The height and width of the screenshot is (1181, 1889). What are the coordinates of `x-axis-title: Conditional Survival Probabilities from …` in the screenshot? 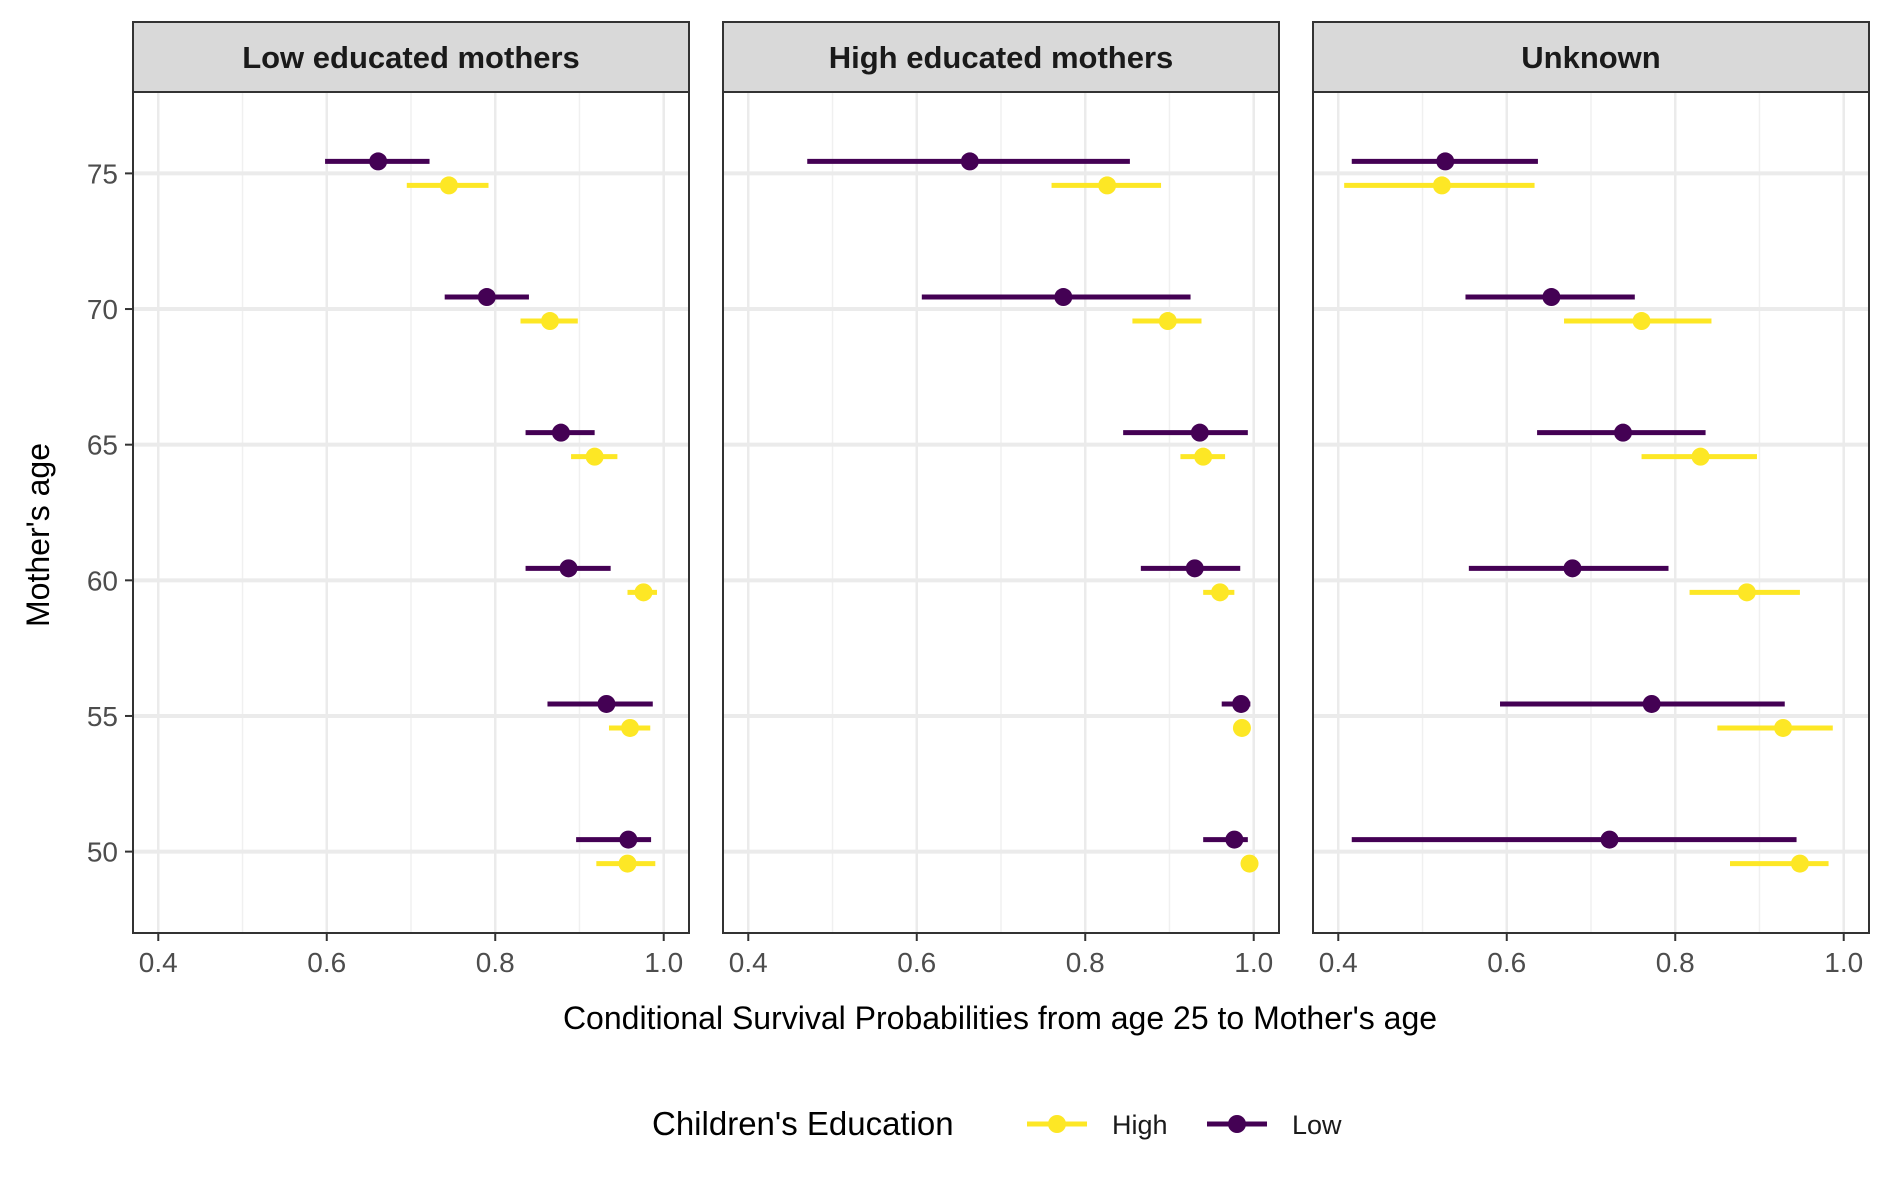 It's located at (1000, 1018).